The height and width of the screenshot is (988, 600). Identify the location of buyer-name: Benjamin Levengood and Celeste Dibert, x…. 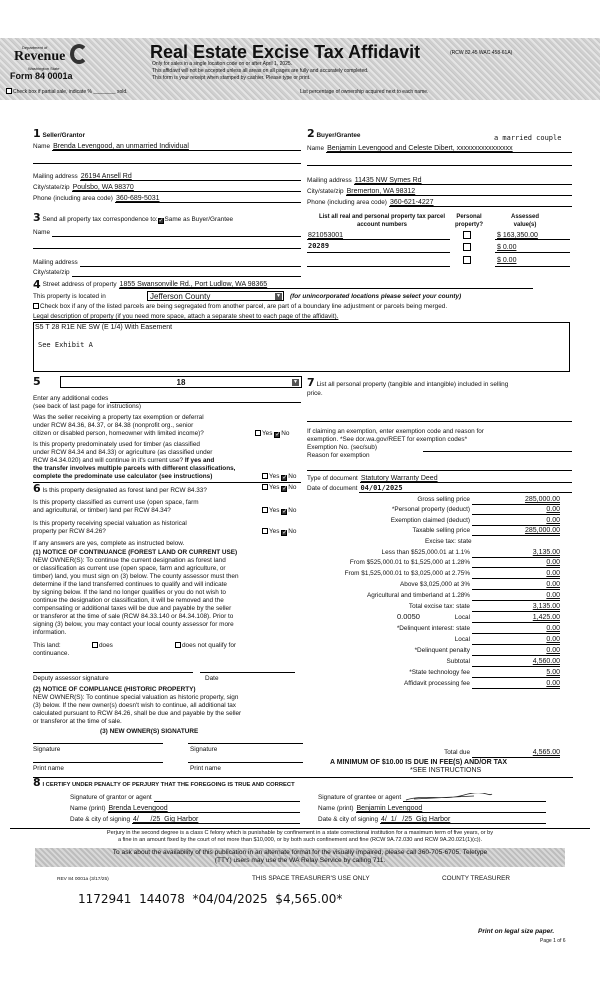
(449, 148).